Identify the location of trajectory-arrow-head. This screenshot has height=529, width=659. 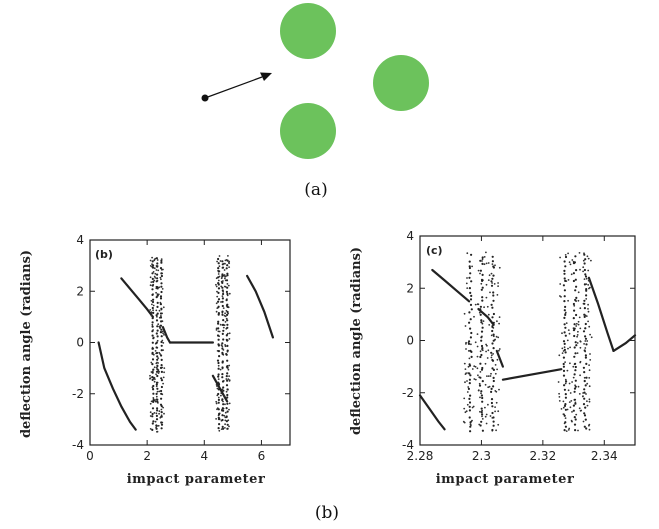
(266, 76).